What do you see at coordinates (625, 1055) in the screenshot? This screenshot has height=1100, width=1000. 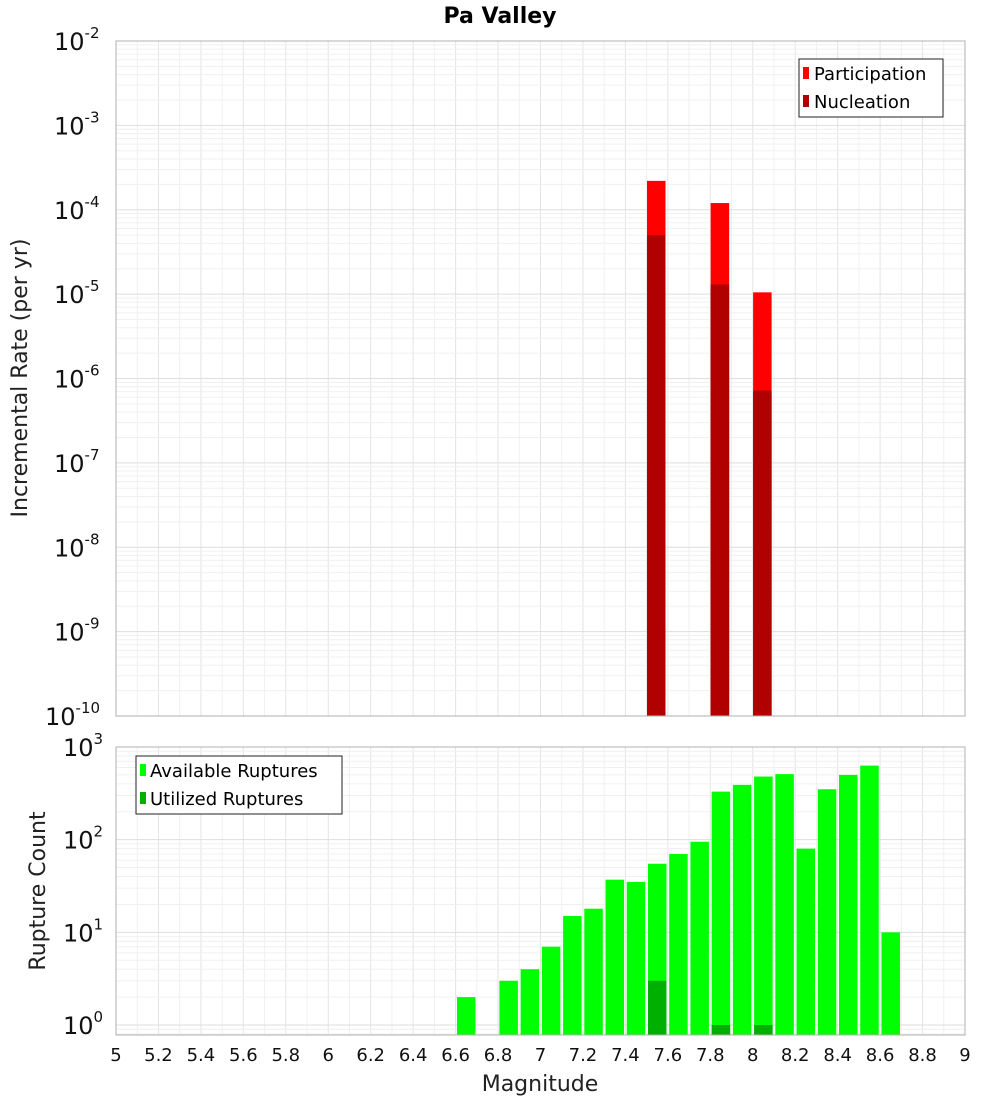 I see `x-tick-label: 7.4` at bounding box center [625, 1055].